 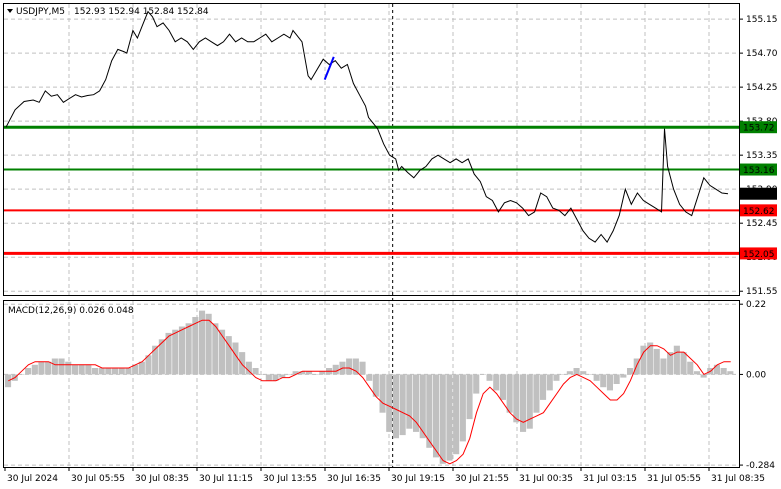 I want to click on y-tick-label: 154.70, so click(x=762, y=54).